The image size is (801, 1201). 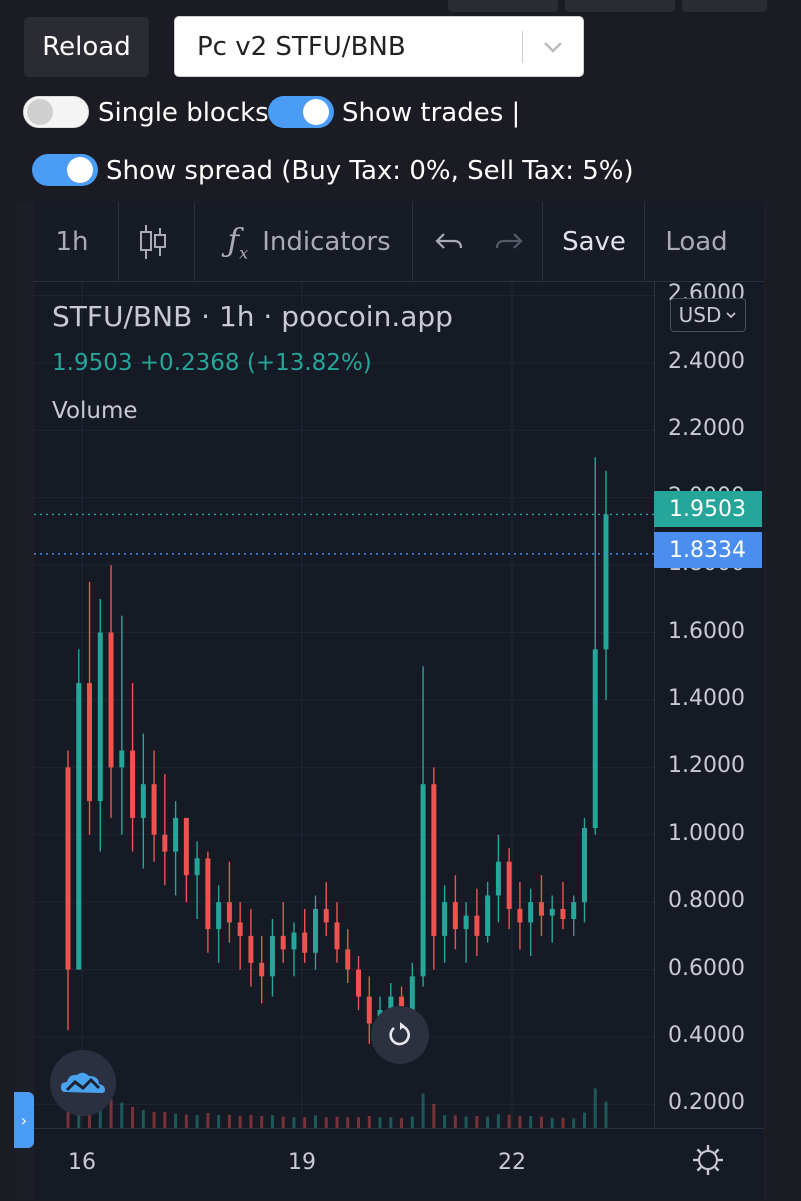 I want to click on time-tick-label: 22, so click(x=512, y=1162).